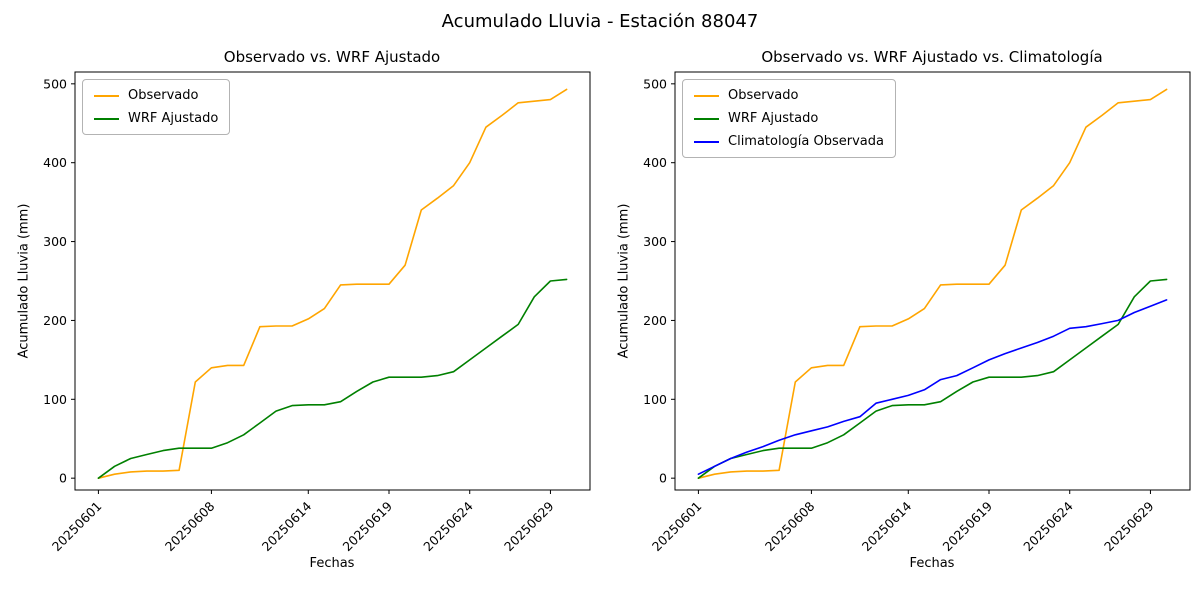  Describe the element at coordinates (156, 107) in the screenshot. I see `legend-left: Observado WRF Ajustado` at that location.